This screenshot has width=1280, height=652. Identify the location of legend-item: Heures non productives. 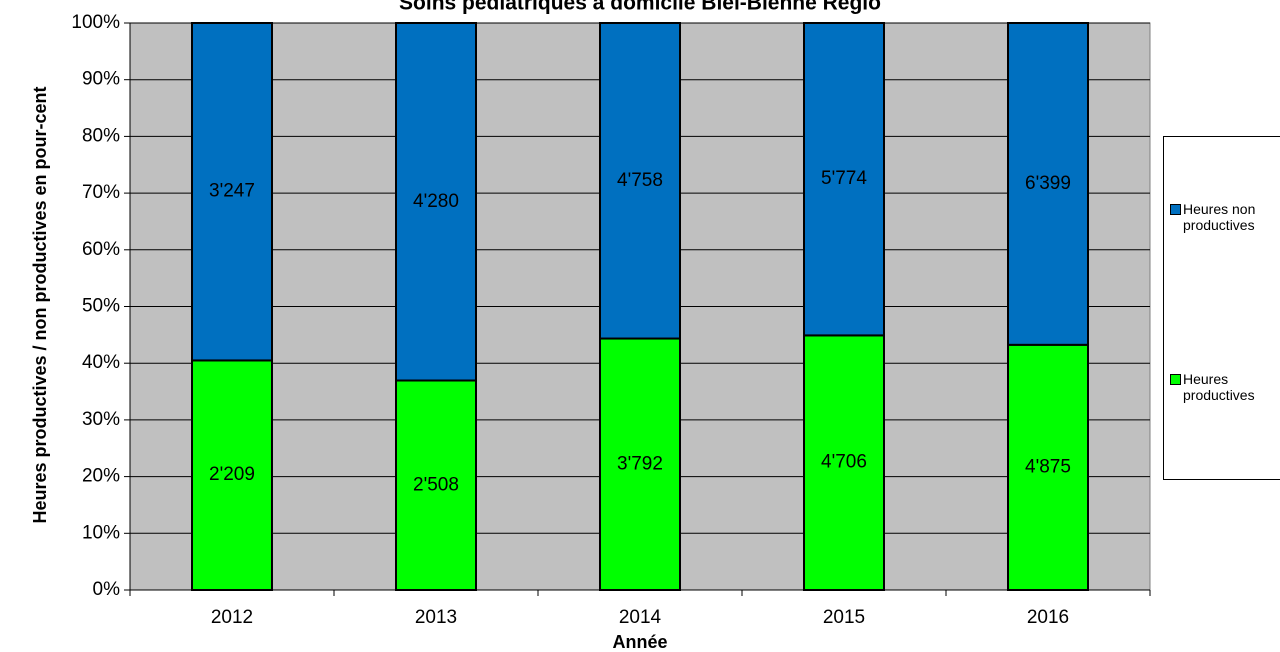
(1225, 217).